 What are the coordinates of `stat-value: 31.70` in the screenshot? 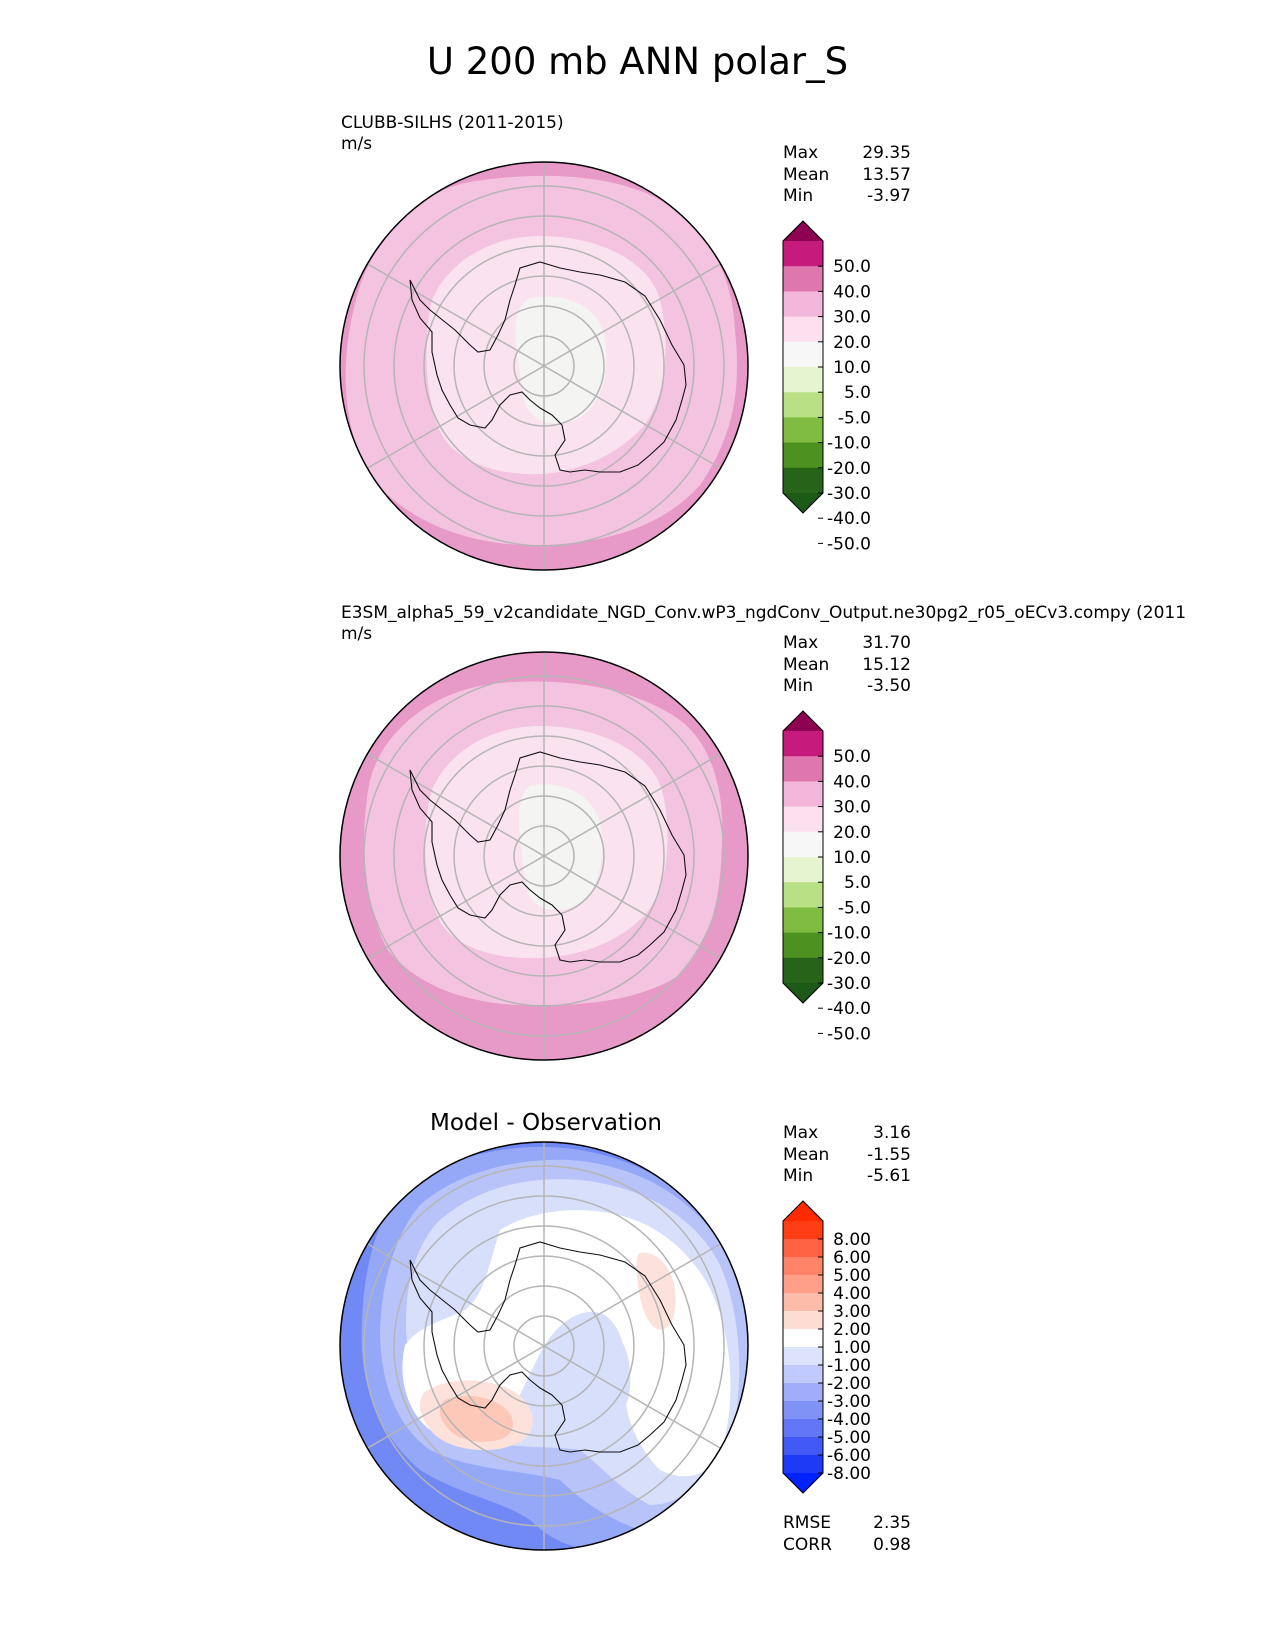 It's located at (886, 643).